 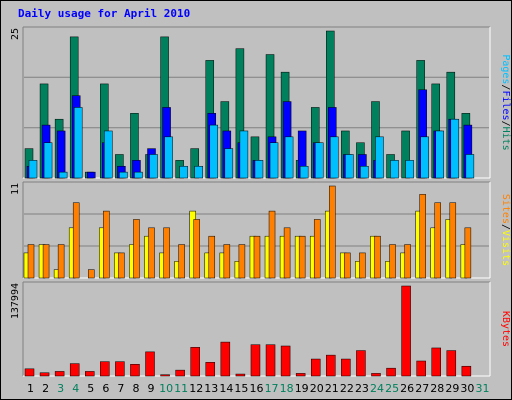 I want to click on day-label-11: 11, so click(x=181, y=388).